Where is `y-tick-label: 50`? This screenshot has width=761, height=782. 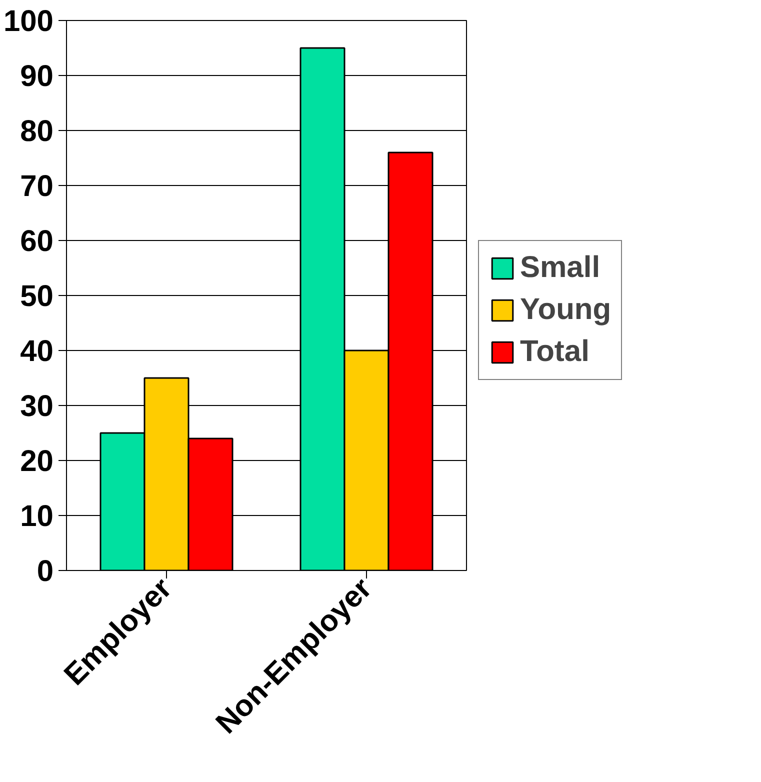
y-tick-label: 50 is located at coordinates (37, 296).